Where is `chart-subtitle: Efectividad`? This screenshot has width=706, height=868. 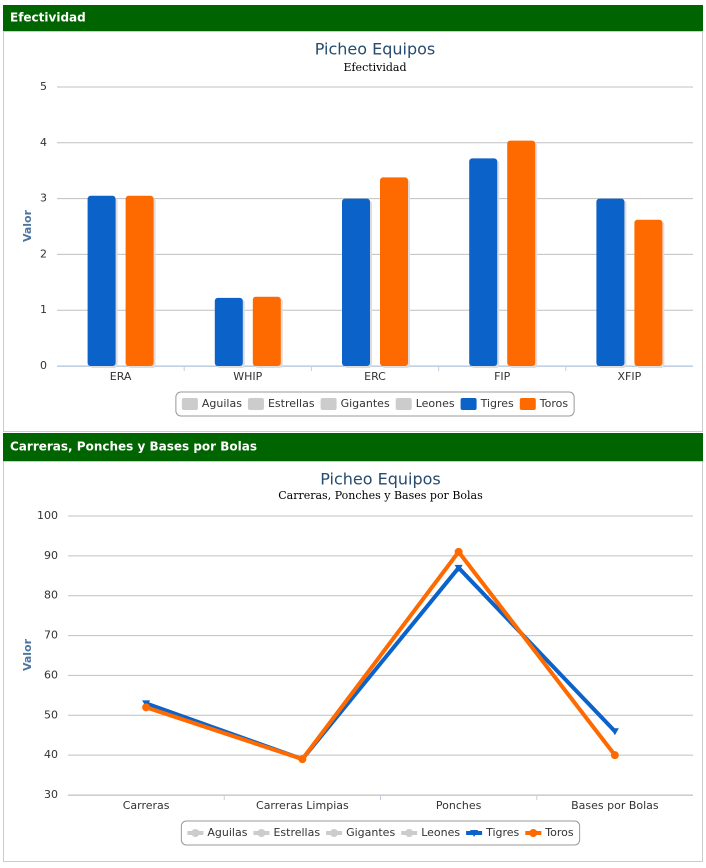 chart-subtitle: Efectividad is located at coordinates (374, 67).